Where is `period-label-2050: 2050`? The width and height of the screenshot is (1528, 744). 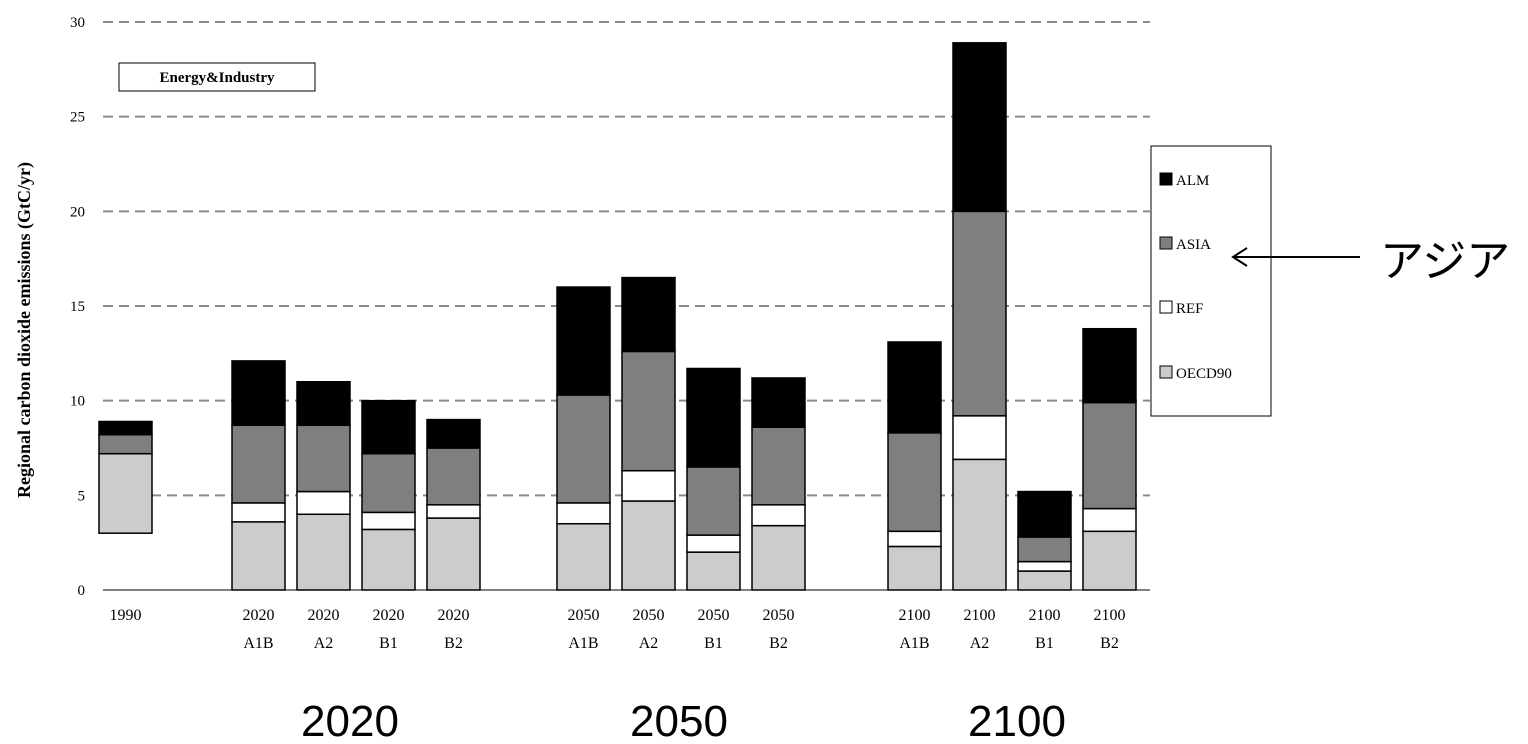
period-label-2050: 2050 is located at coordinates (679, 720).